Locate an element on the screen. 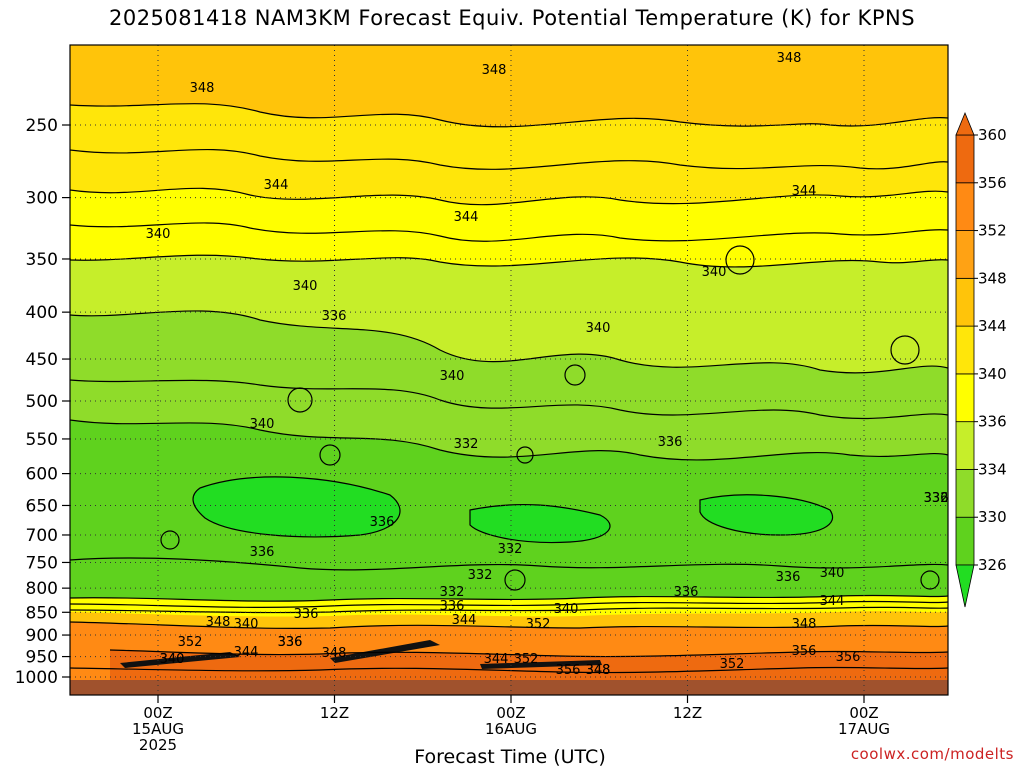 The image size is (1024, 768). colorbar: 326 330 334 336 340 344 348 352 356 360 is located at coordinates (981, 359).